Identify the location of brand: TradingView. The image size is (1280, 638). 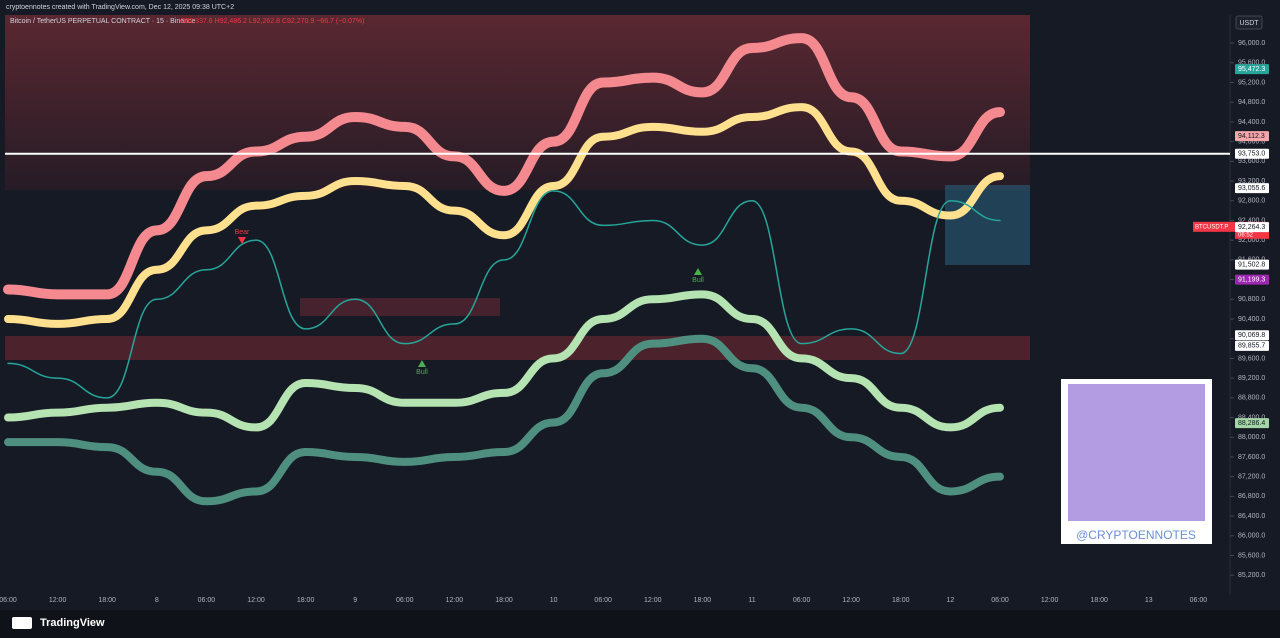
(72, 623).